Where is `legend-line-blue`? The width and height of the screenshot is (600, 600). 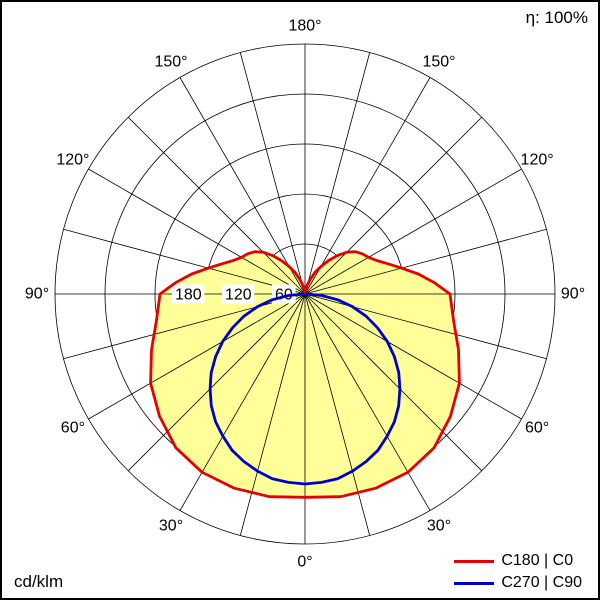
legend-line-blue is located at coordinates (474, 583).